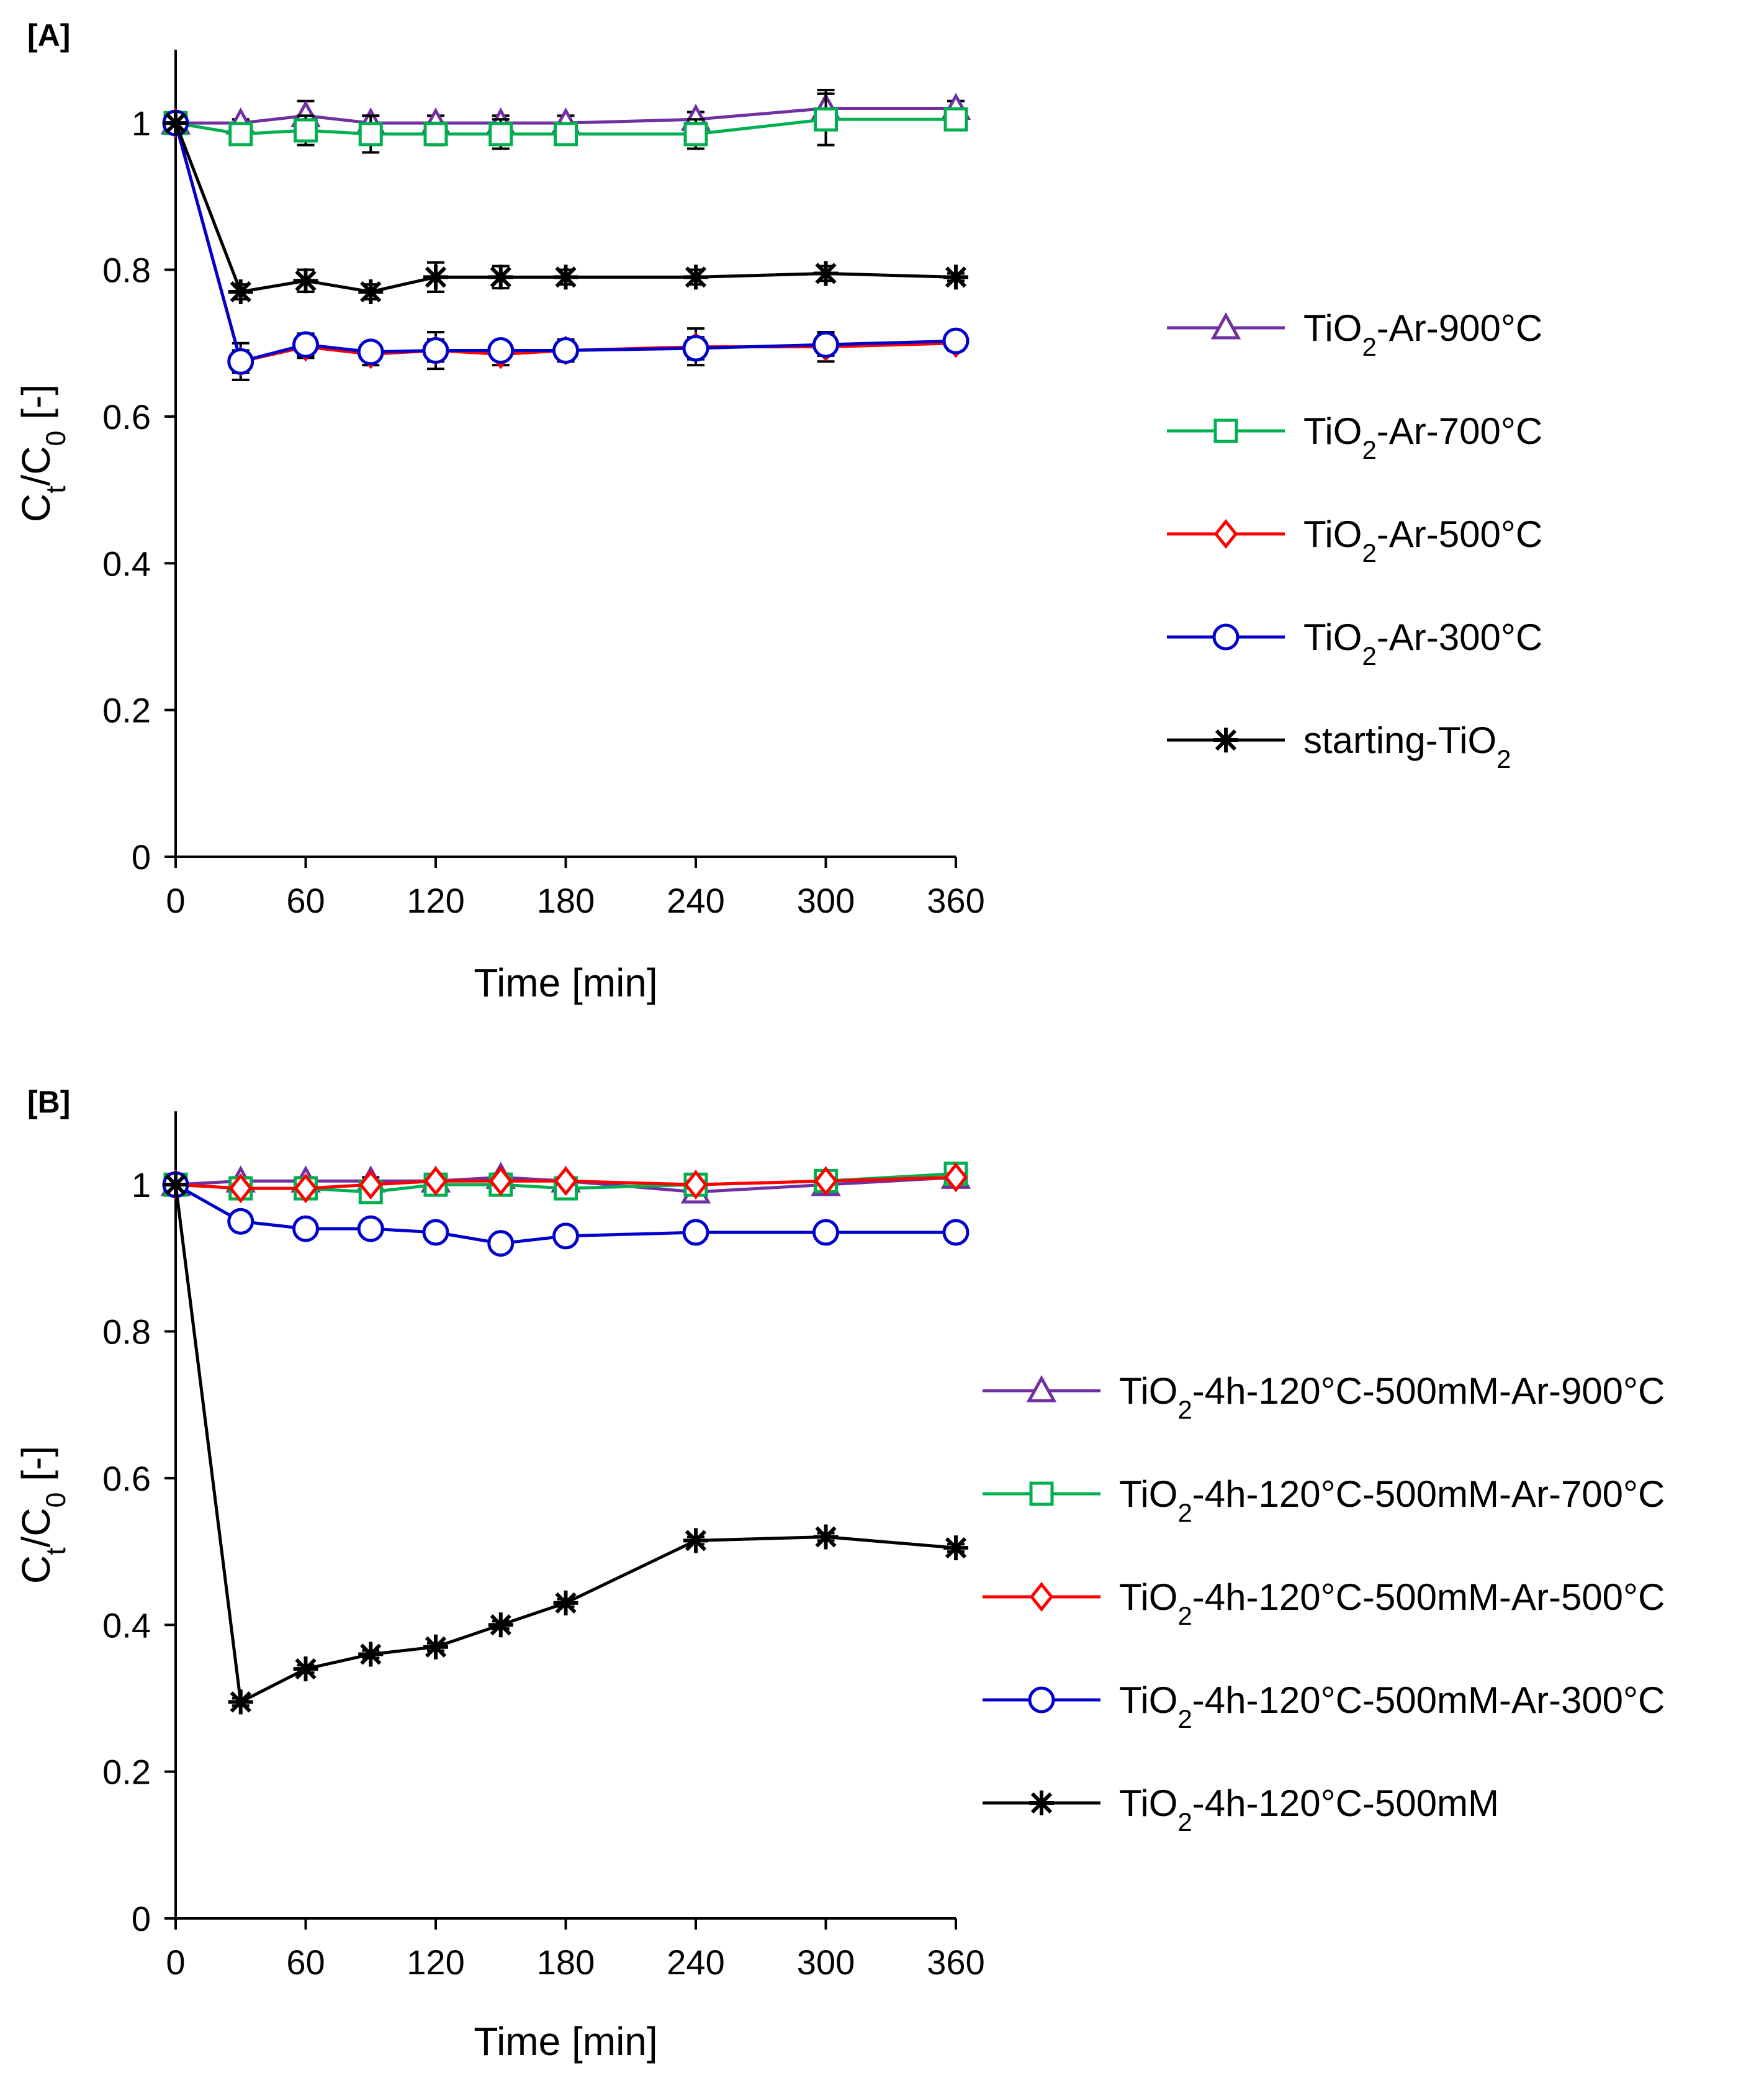 The height and width of the screenshot is (2073, 1764). I want to click on legend-entry: TiO2-Ar-500°C, so click(1354, 540).